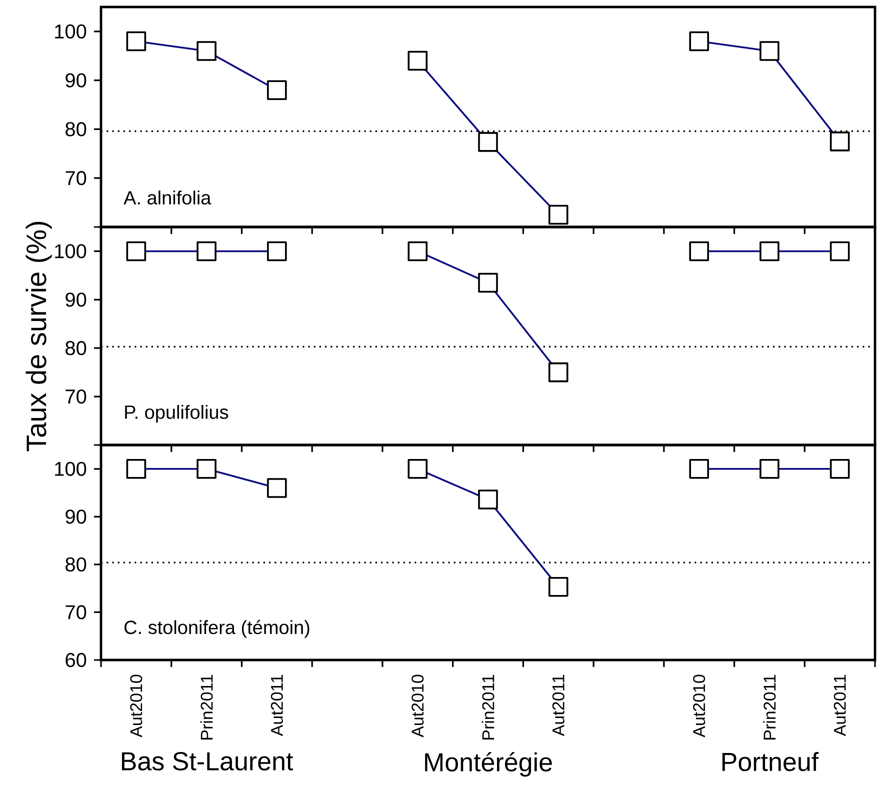 The height and width of the screenshot is (810, 877). Describe the element at coordinates (176, 413) in the screenshot. I see `annotation: P. opulifolius` at that location.